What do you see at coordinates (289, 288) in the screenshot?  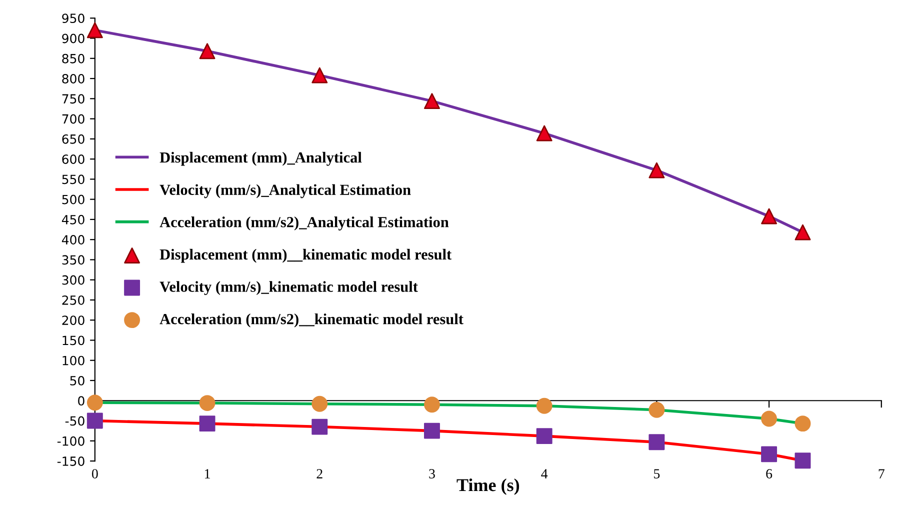 I see `legend-label: Velocity (mm/s)_kinematic model result` at bounding box center [289, 288].